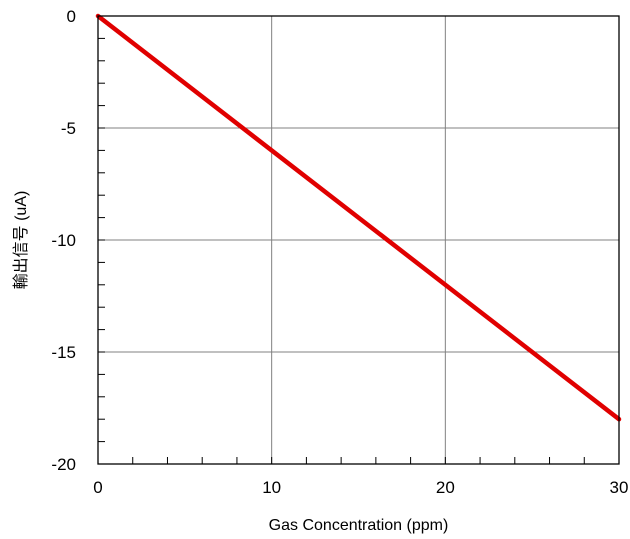 Image resolution: width=630 pixels, height=539 pixels. Describe the element at coordinates (445, 487) in the screenshot. I see `x-tick-label: 20` at that location.